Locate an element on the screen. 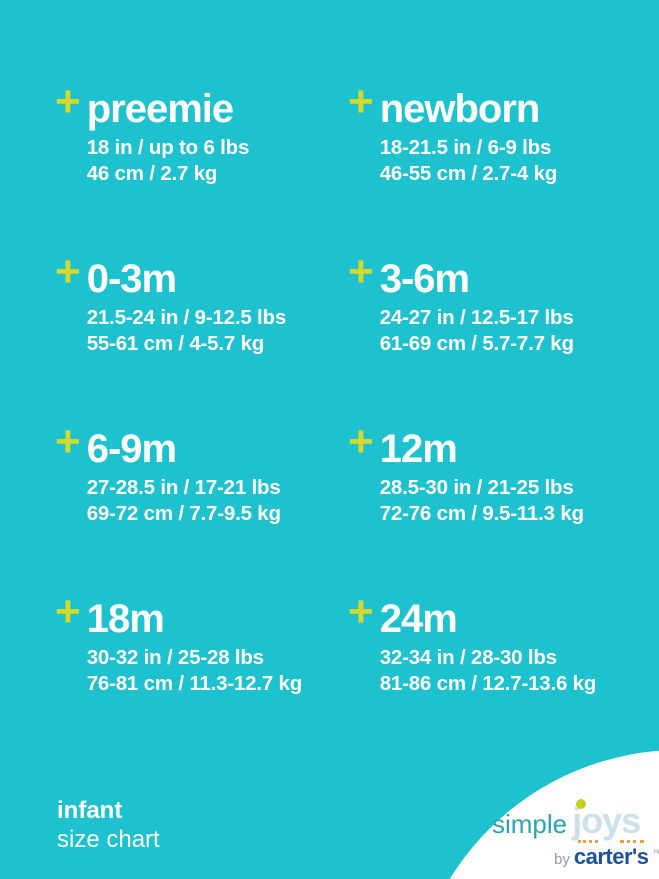 Image resolution: width=659 pixels, height=879 pixels. size-label: preemie is located at coordinates (160, 109).